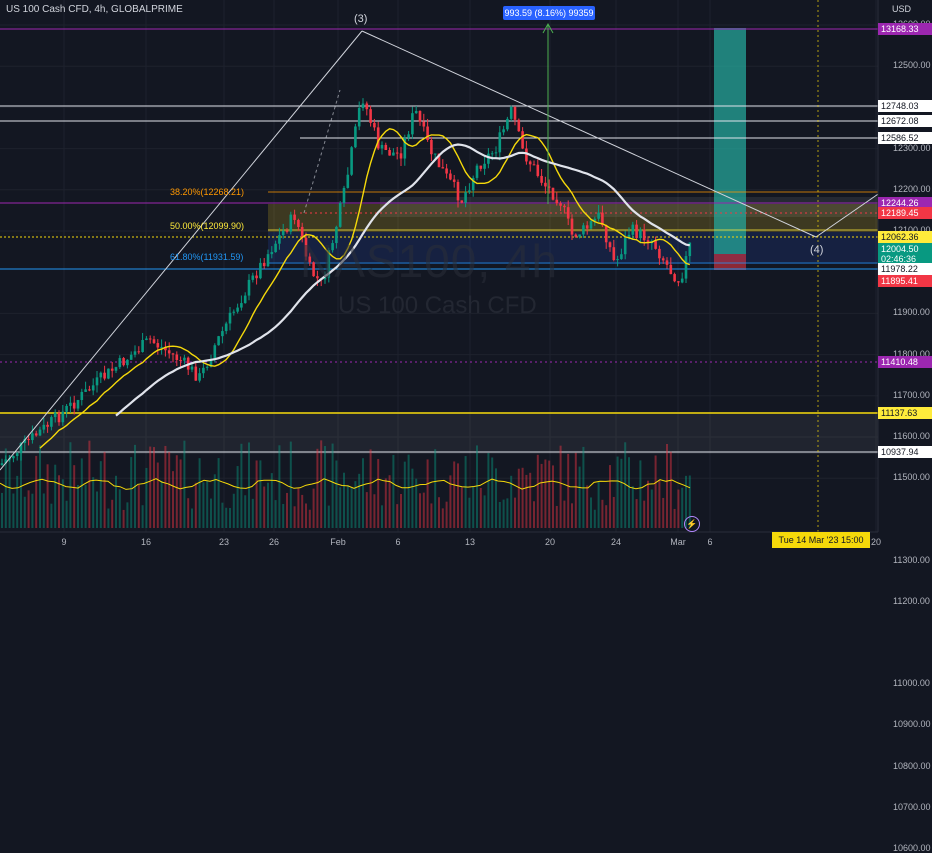 This screenshot has width=932, height=853. I want to click on price-axis-label: 11500.00, so click(911, 477).